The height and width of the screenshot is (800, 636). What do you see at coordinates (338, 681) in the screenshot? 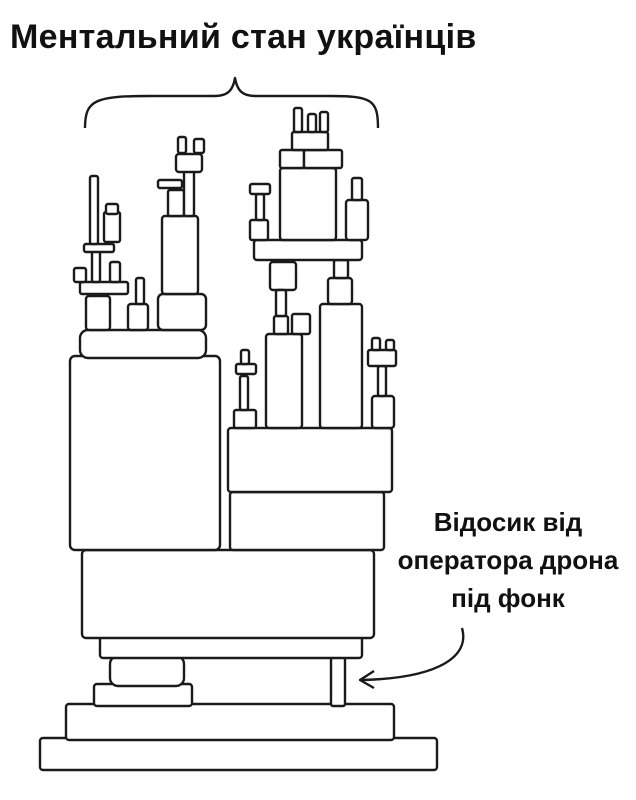
I see `support-stick` at bounding box center [338, 681].